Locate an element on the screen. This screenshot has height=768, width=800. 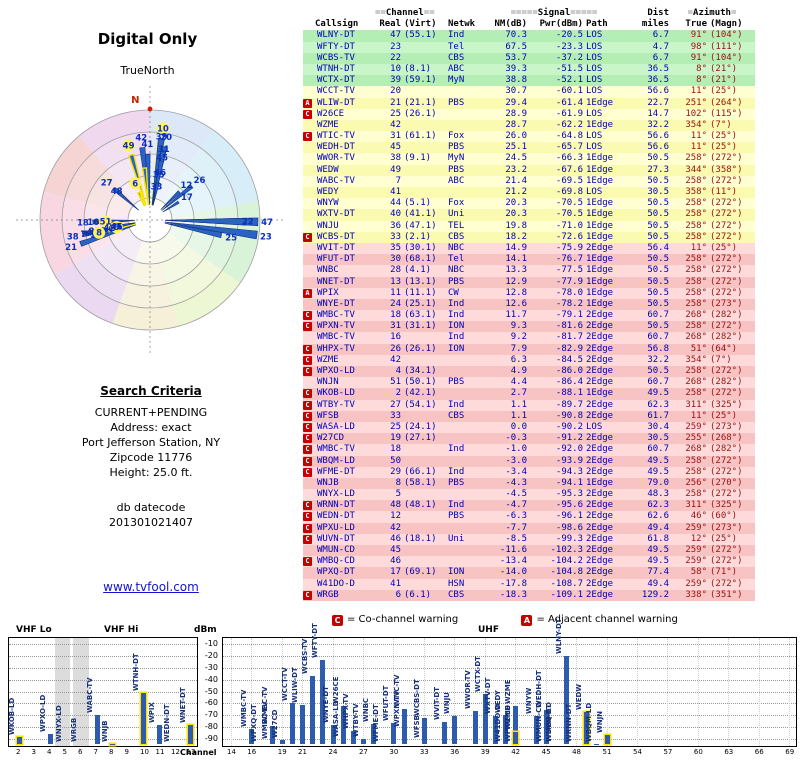
signal-bar-callsign-label: WLNY-DT is located at coordinates (558, 636).